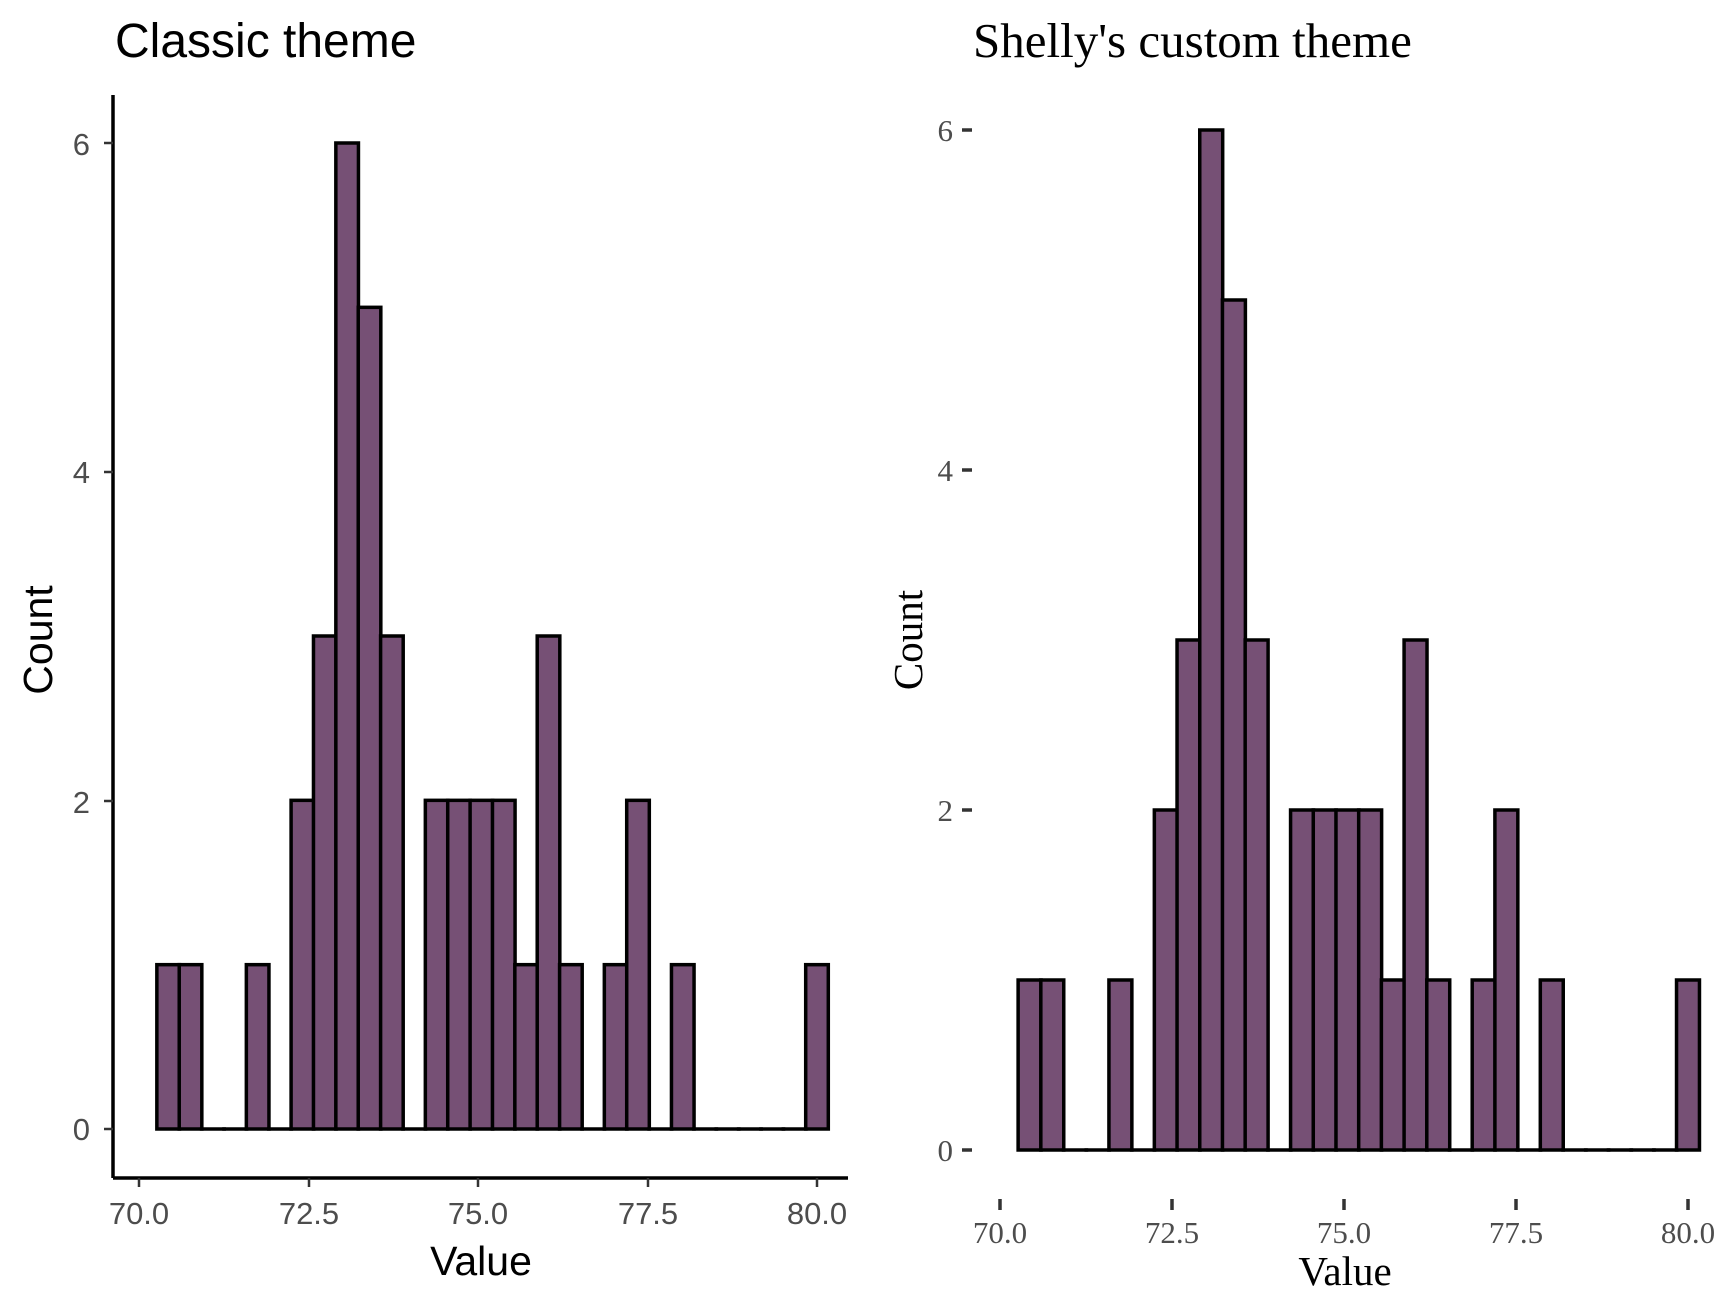 The height and width of the screenshot is (1296, 1728). Describe the element at coordinates (265, 41) in the screenshot. I see `chart-title: Classic theme` at that location.